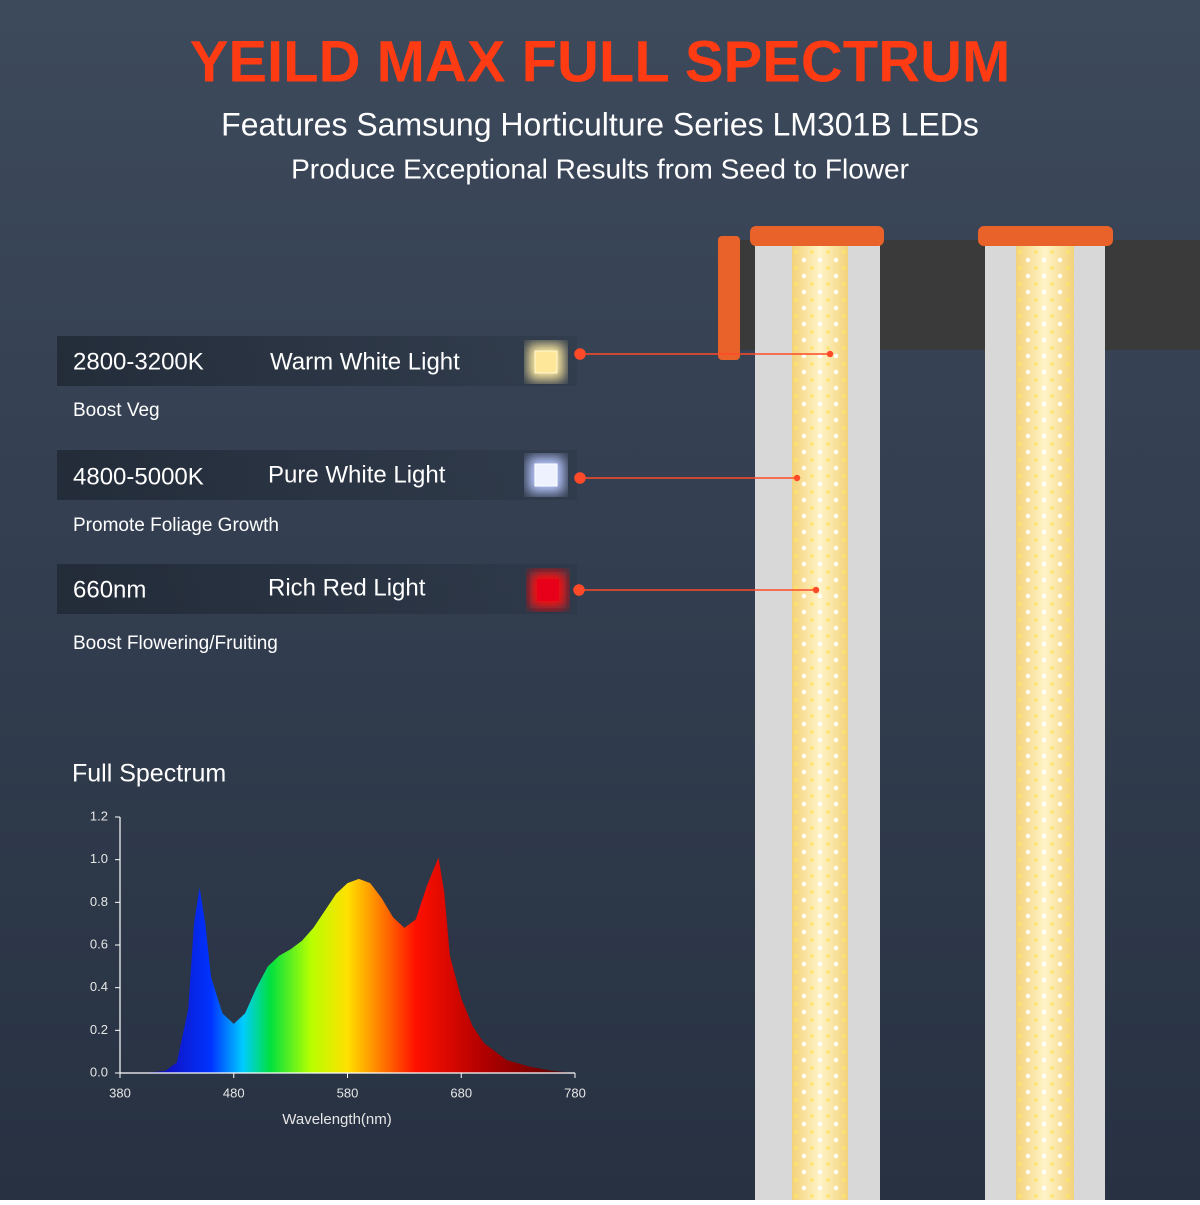  What do you see at coordinates (461, 1092) in the screenshot?
I see `x-tick-label: 680` at bounding box center [461, 1092].